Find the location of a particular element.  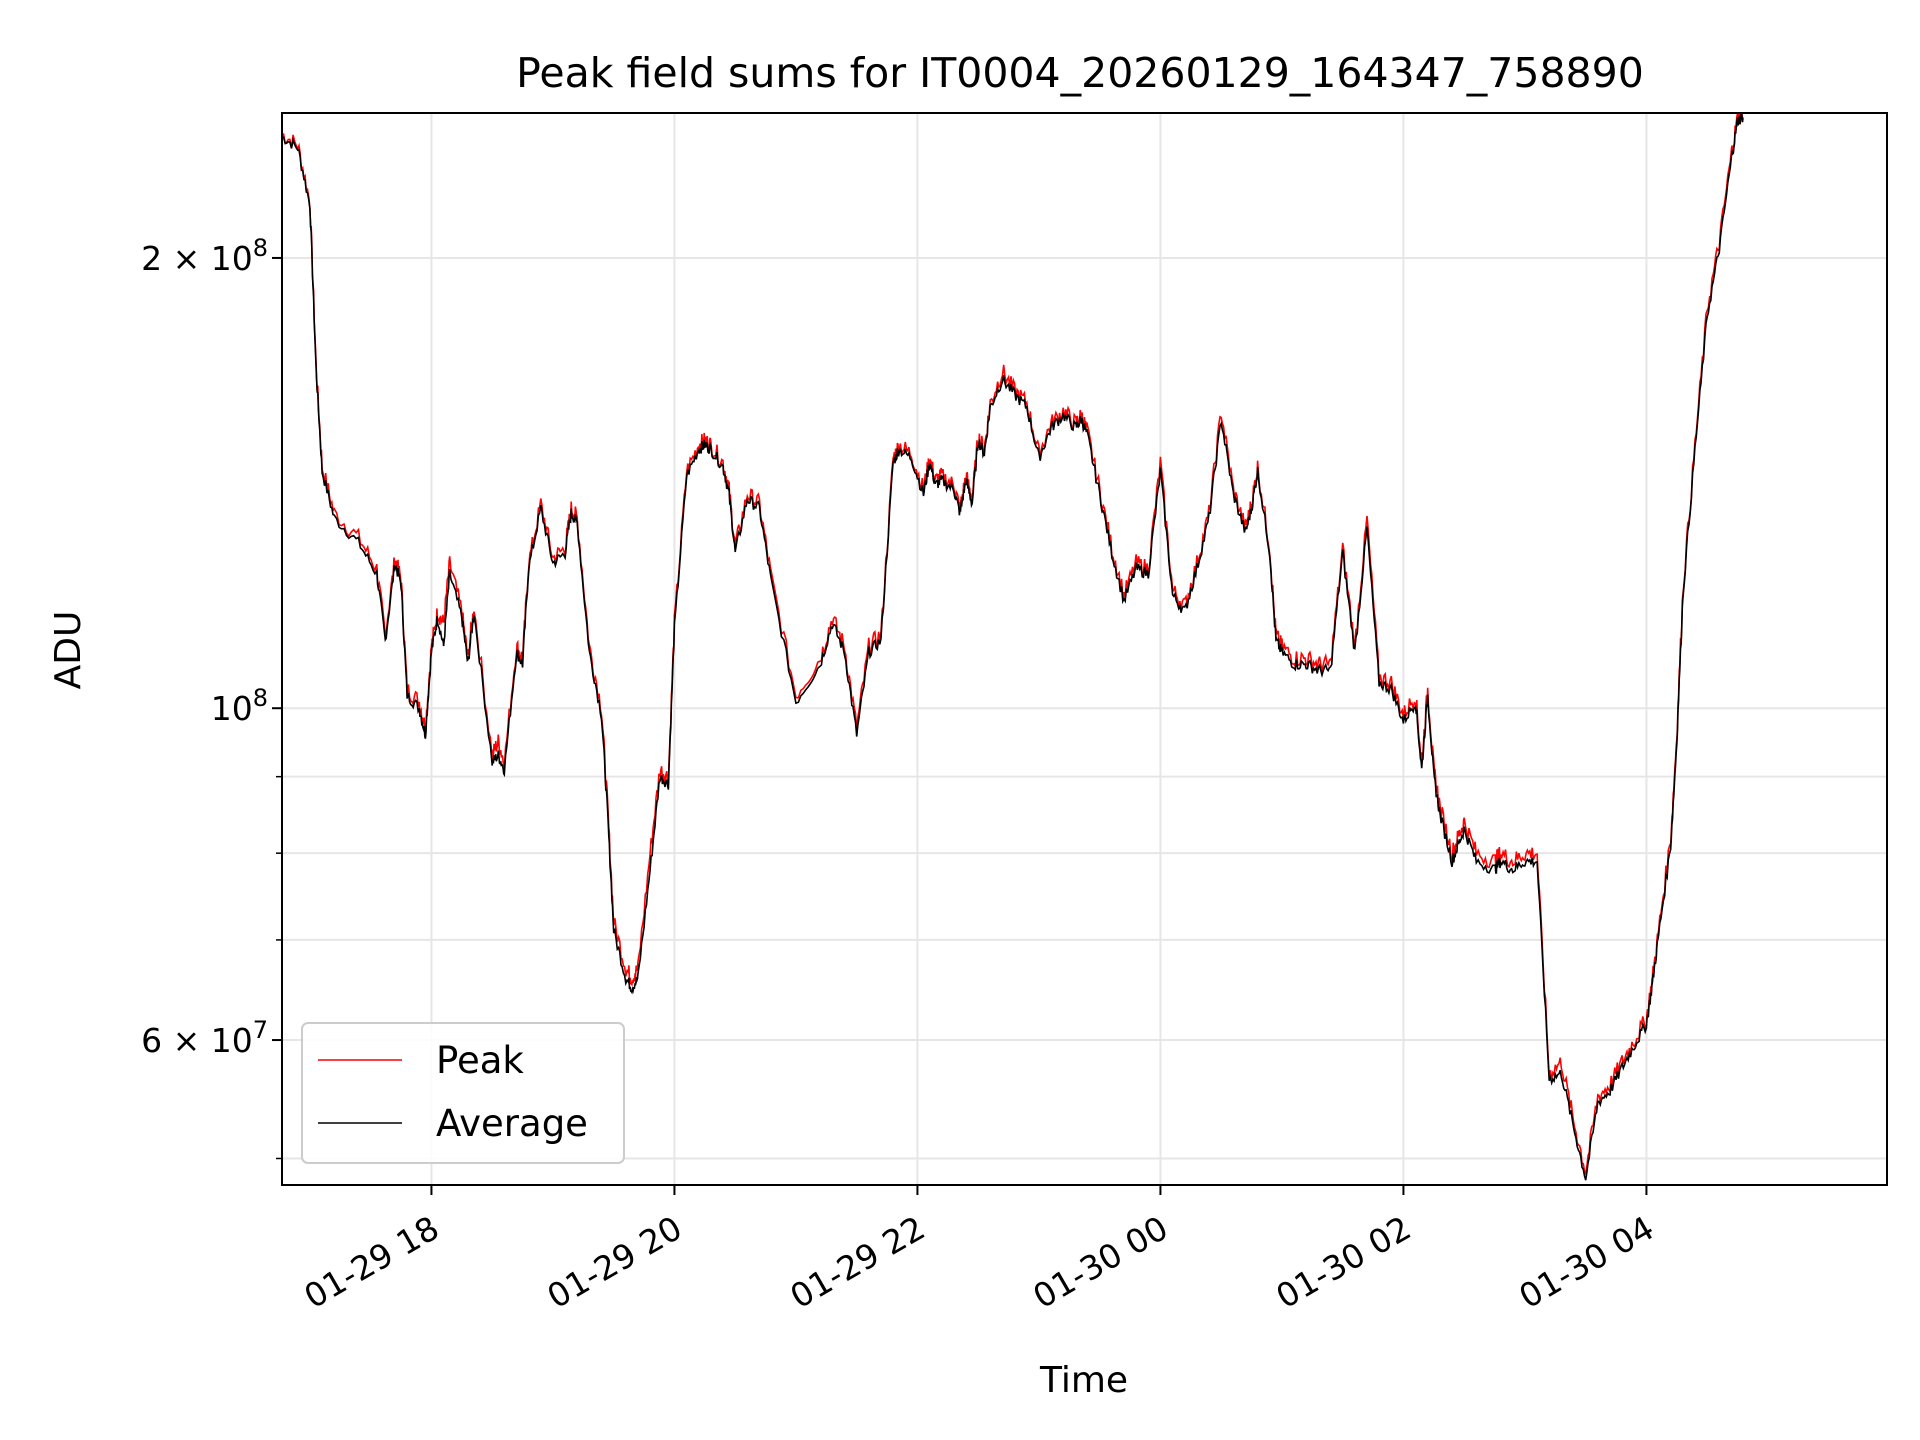

legend: Peak Average is located at coordinates (463, 1093).